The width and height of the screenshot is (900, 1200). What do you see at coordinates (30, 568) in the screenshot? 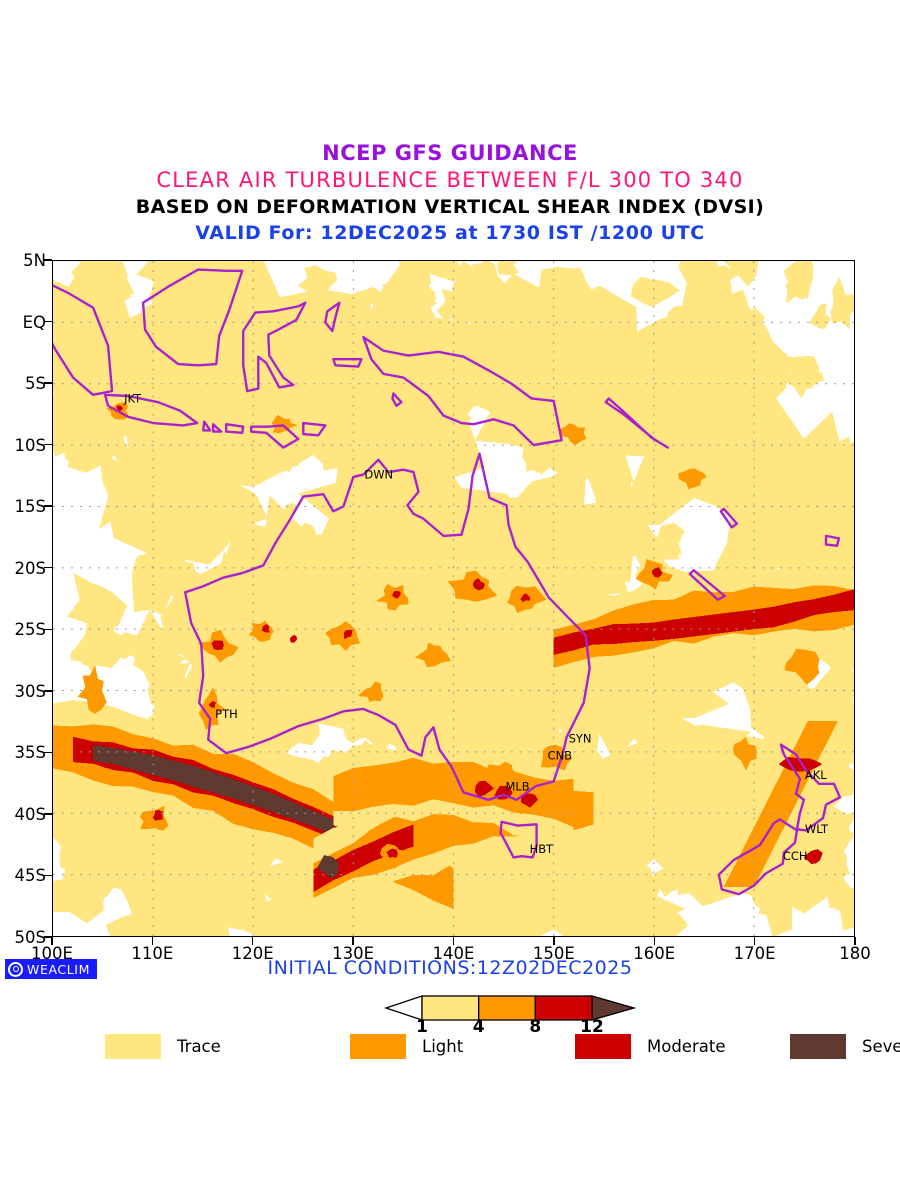
I see `y-tick-20S: 20S` at bounding box center [30, 568].